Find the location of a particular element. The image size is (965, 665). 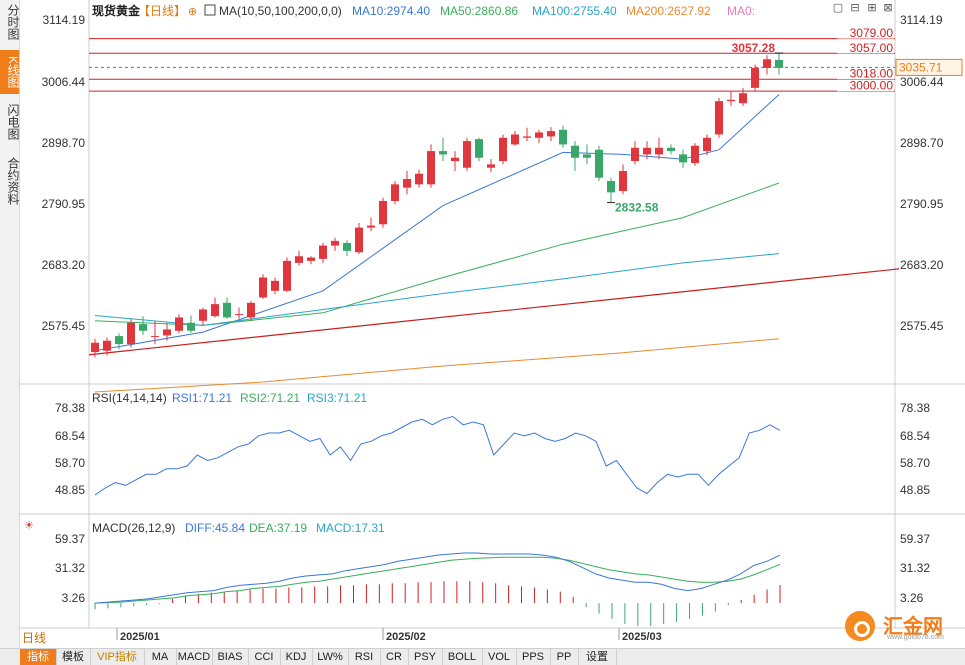

low-annotation: 2832.58 is located at coordinates (637, 208).